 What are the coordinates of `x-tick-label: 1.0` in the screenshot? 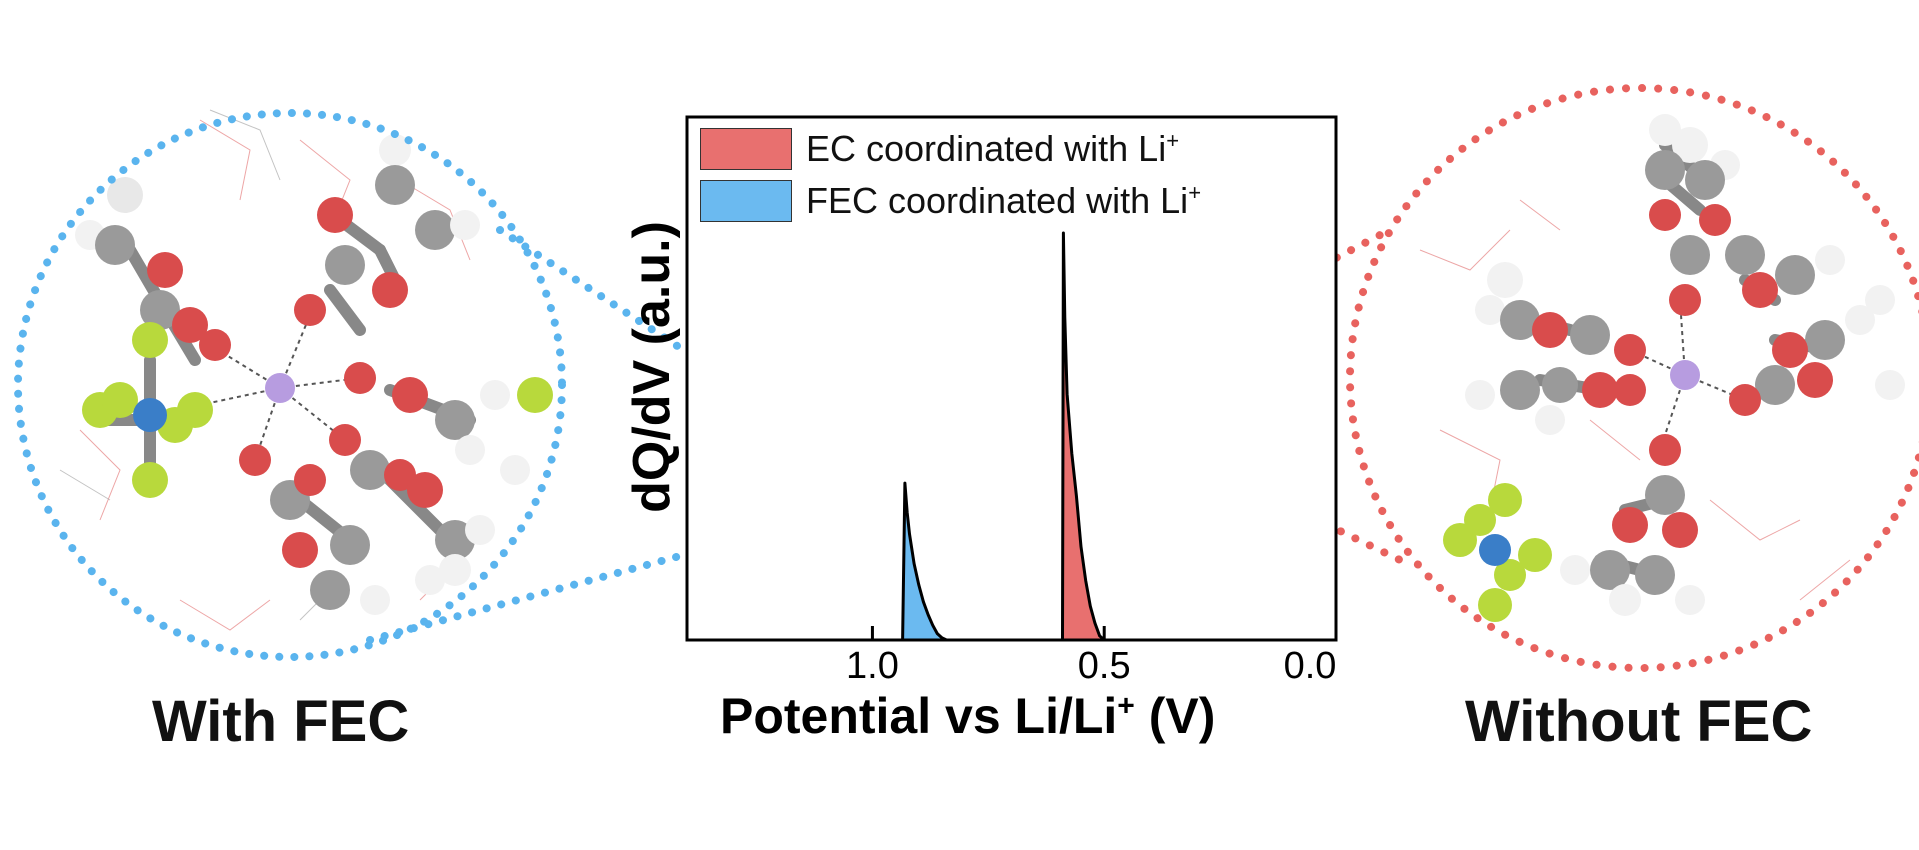 It's located at (872, 666).